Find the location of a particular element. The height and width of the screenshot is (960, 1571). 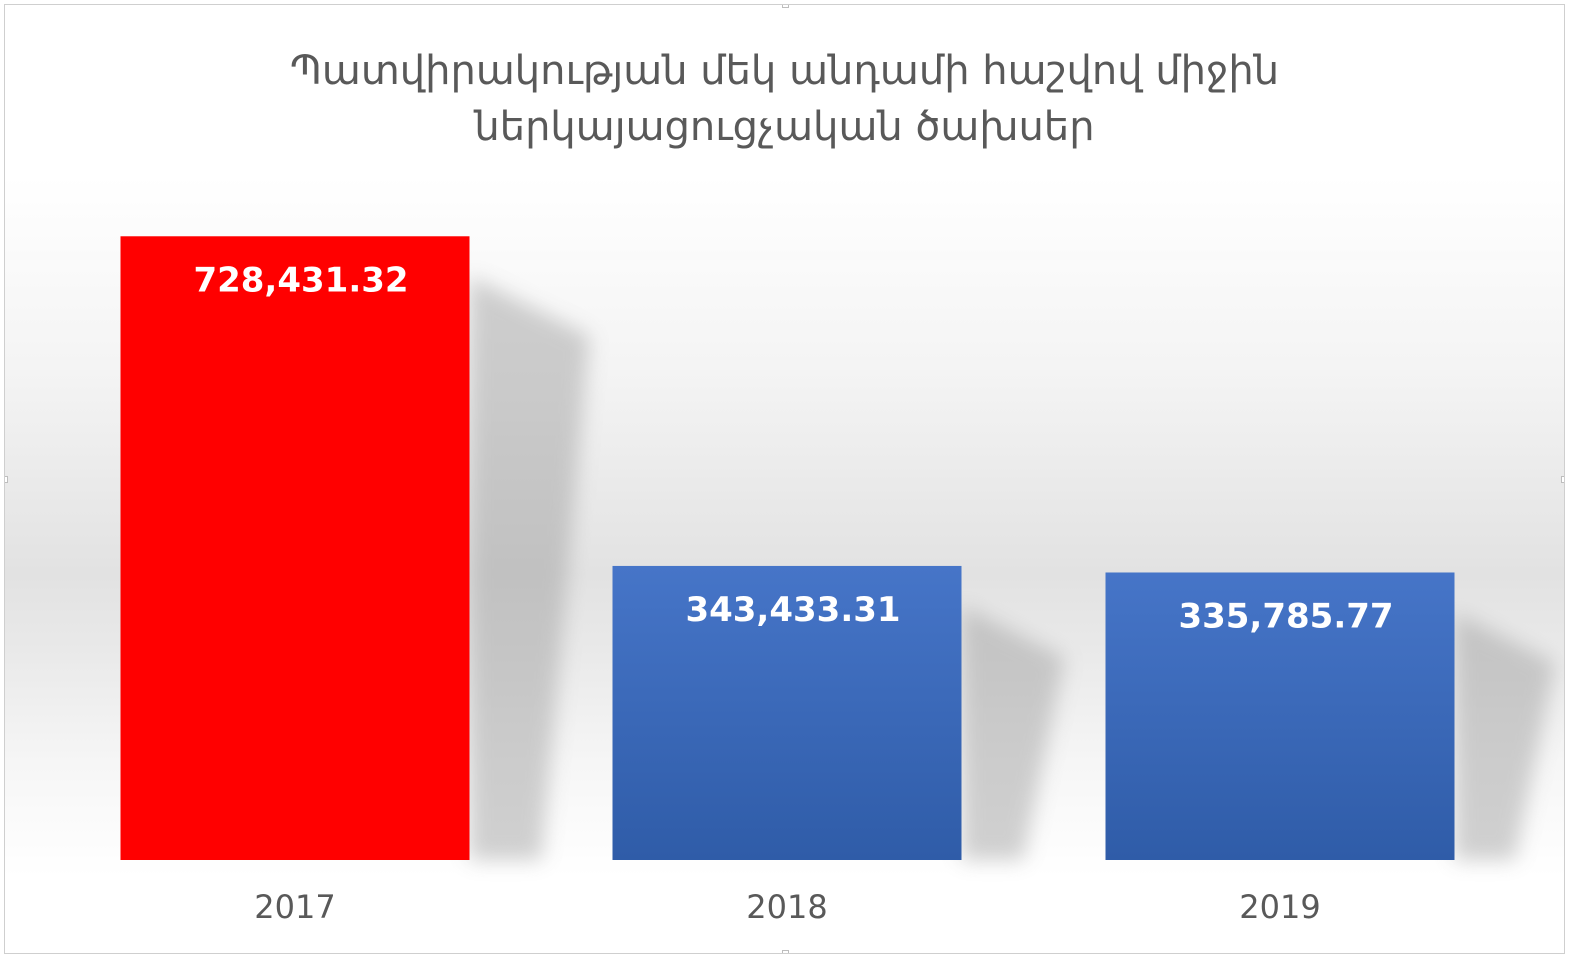

bar-2017 is located at coordinates (295, 548).